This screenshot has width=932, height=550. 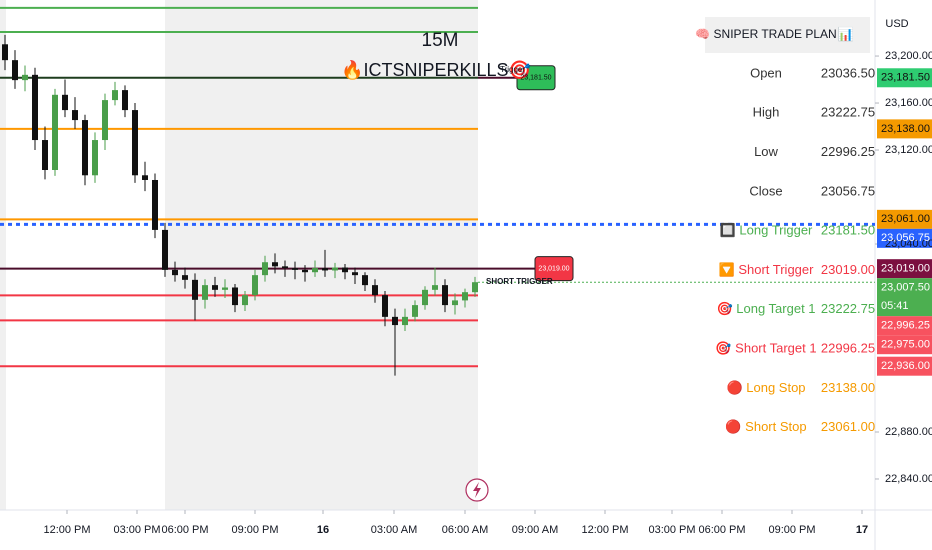 What do you see at coordinates (766, 230) in the screenshot?
I see `panel-label: 🔲 Long Trigger` at bounding box center [766, 230].